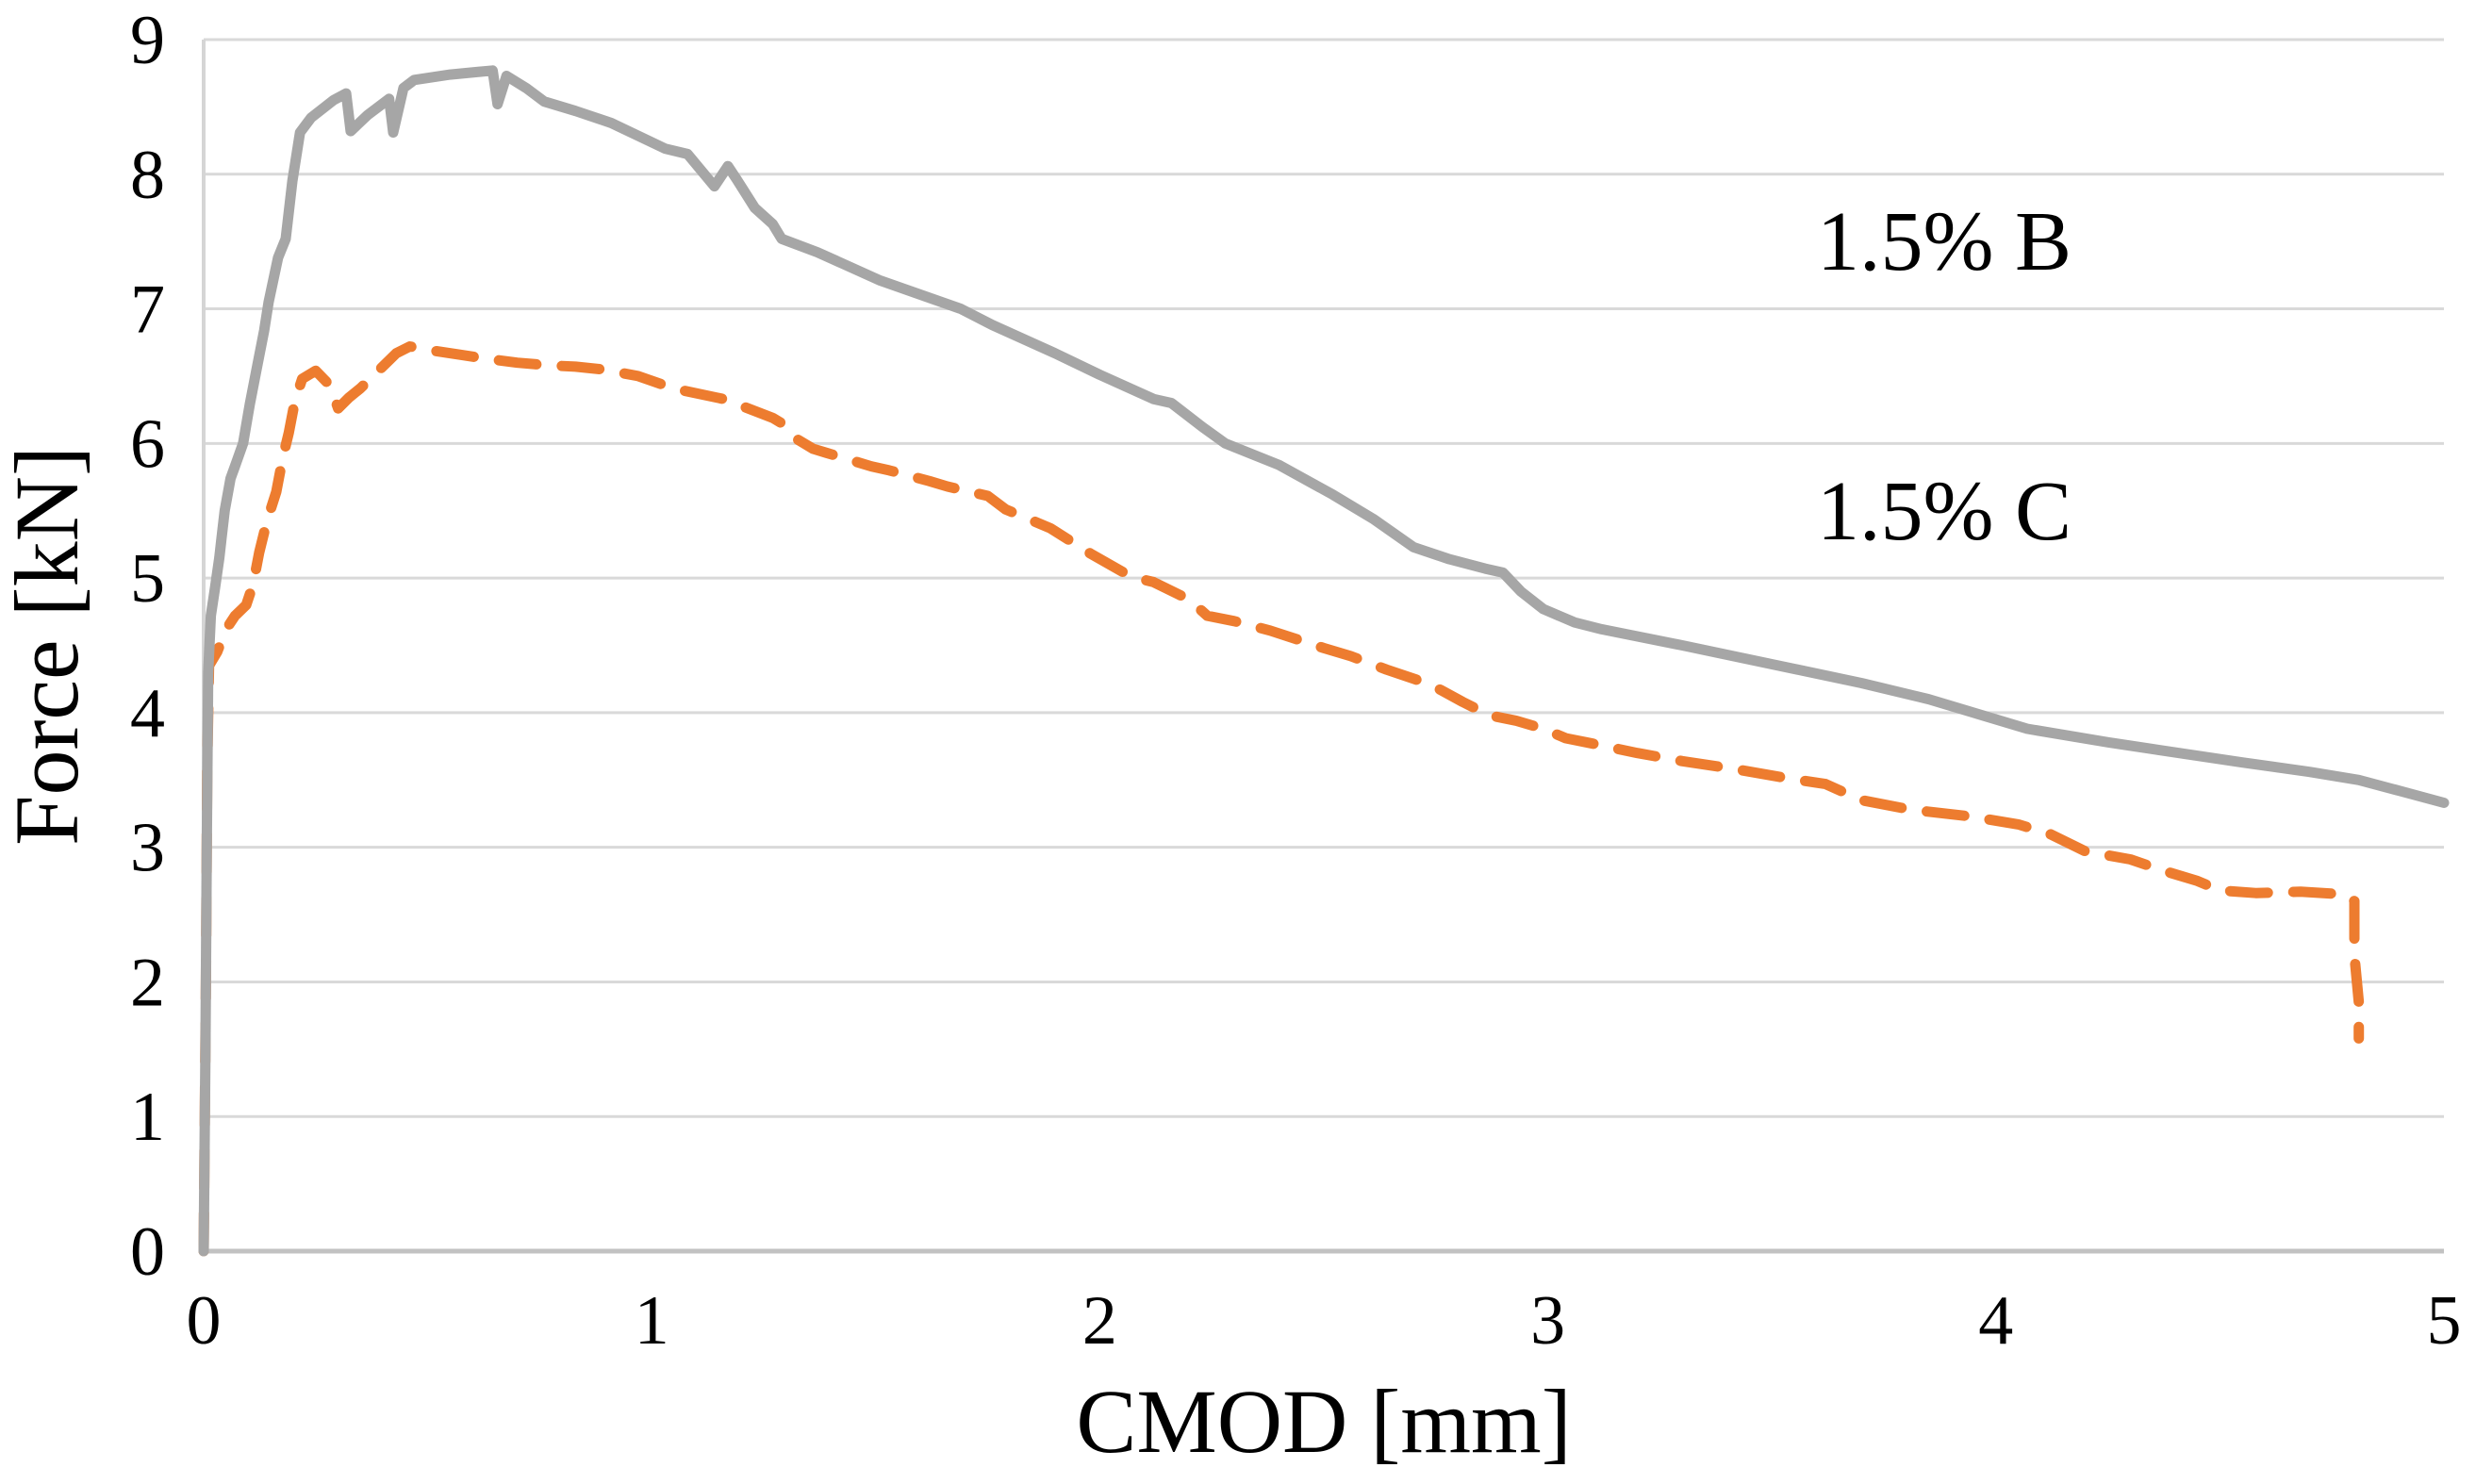 This screenshot has height=1484, width=2476. Describe the element at coordinates (2444, 1321) in the screenshot. I see `x-tick-label: 5` at that location.